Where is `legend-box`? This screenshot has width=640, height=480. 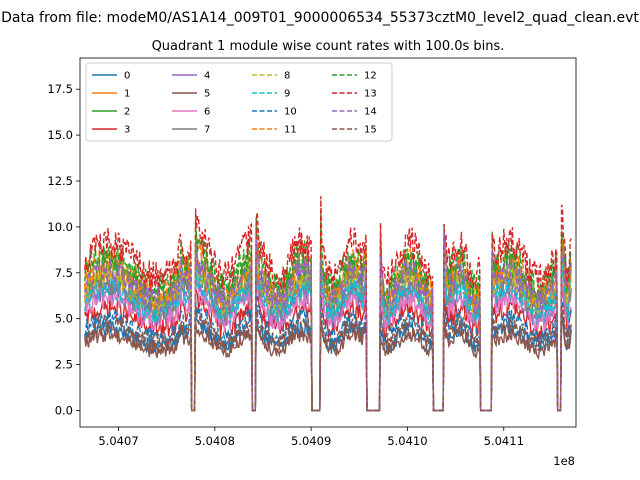
legend-box is located at coordinates (239, 102).